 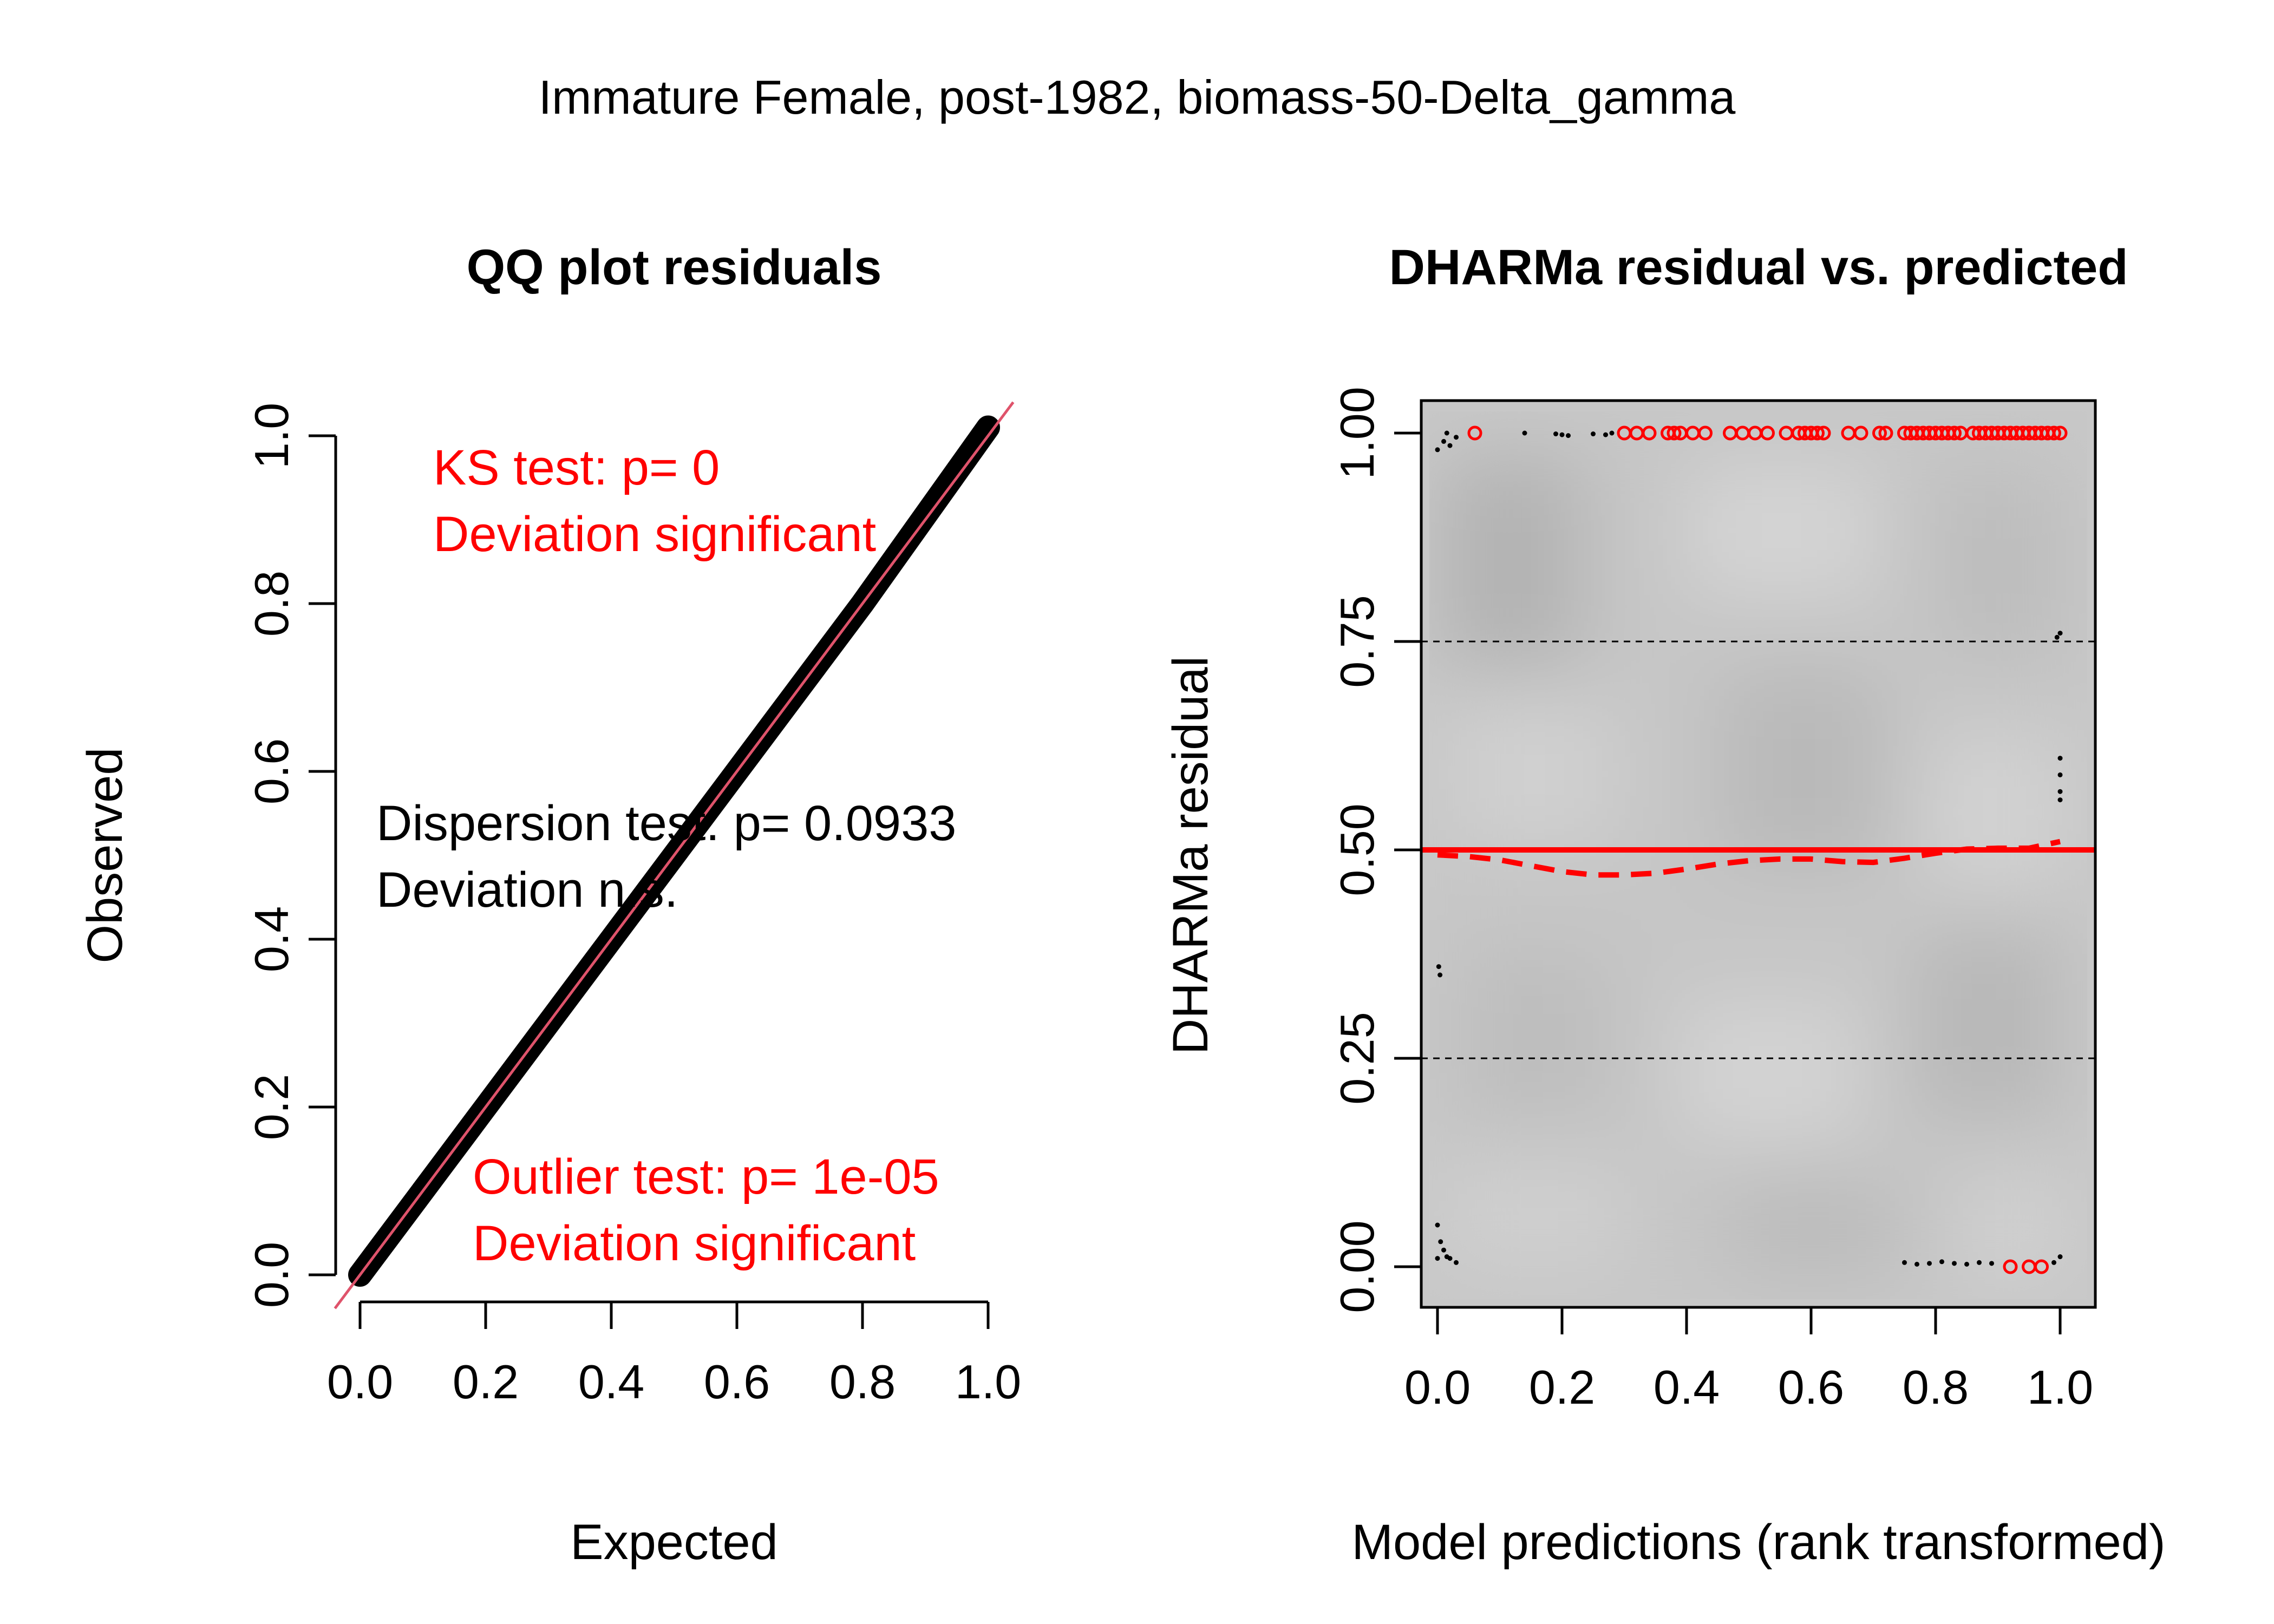 What do you see at coordinates (272, 771) in the screenshot?
I see `qq-y-tick-label: 0.6` at bounding box center [272, 771].